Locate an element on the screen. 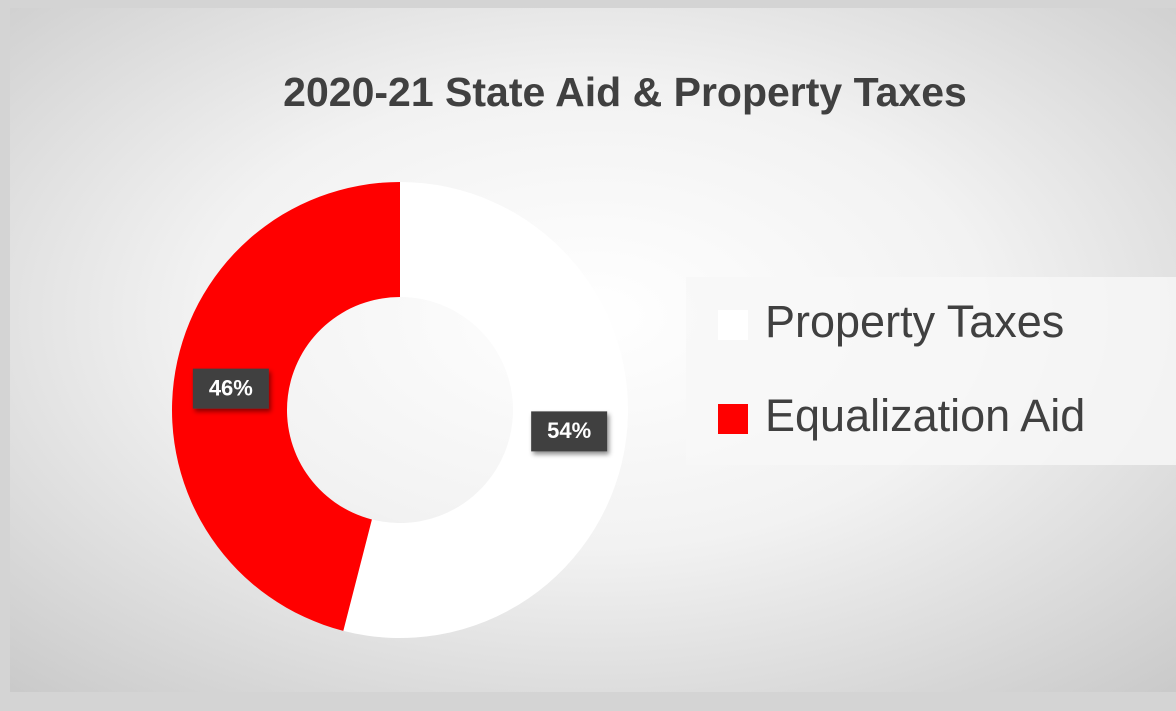  chart-title: 2020-21 State Aid & Property Taxes is located at coordinates (625, 92).